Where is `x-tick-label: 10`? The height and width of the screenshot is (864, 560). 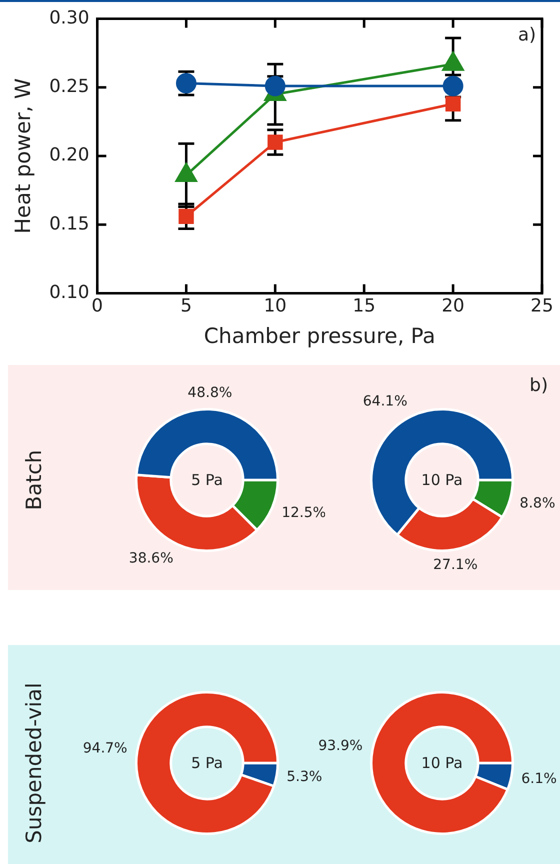 x-tick-label: 10 is located at coordinates (275, 306).